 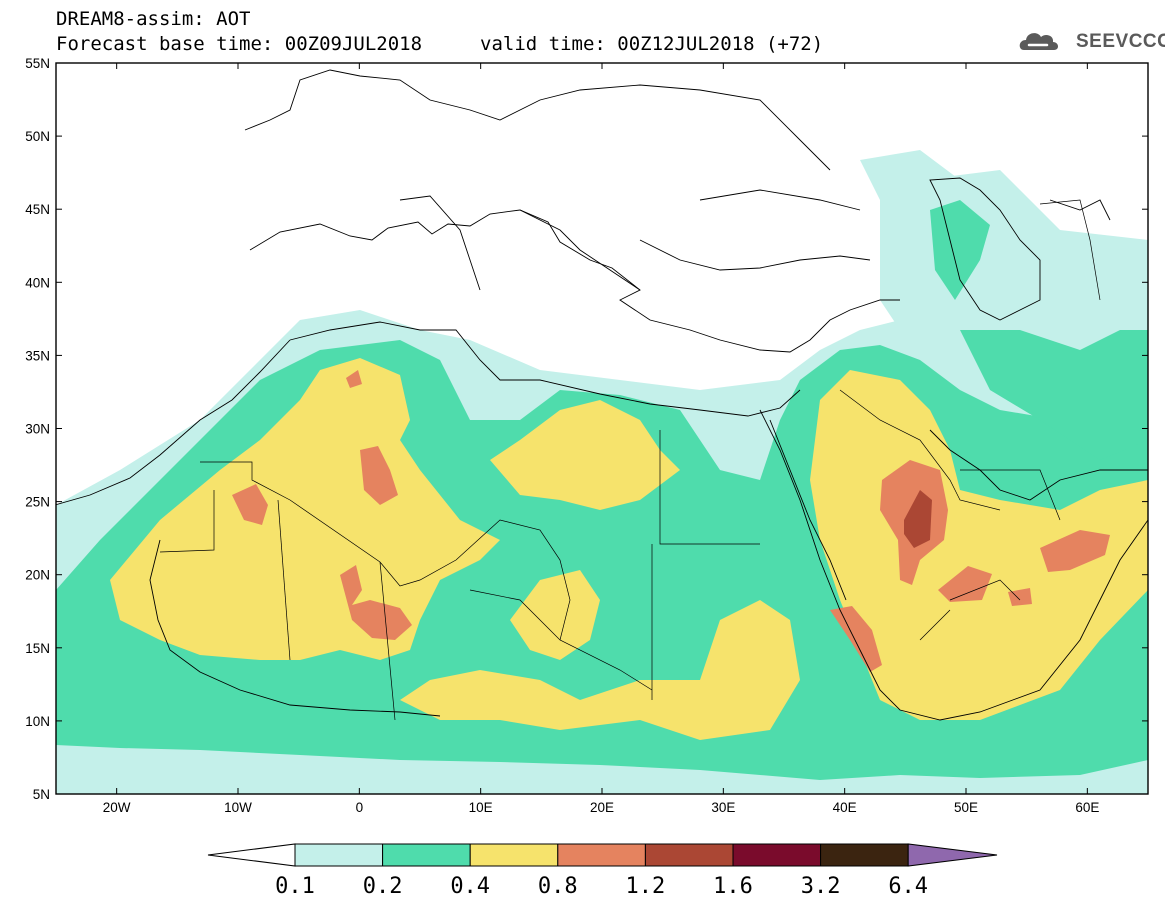 What do you see at coordinates (1075, 551) in the screenshot?
I see `aot-band-0.8-oman` at bounding box center [1075, 551].